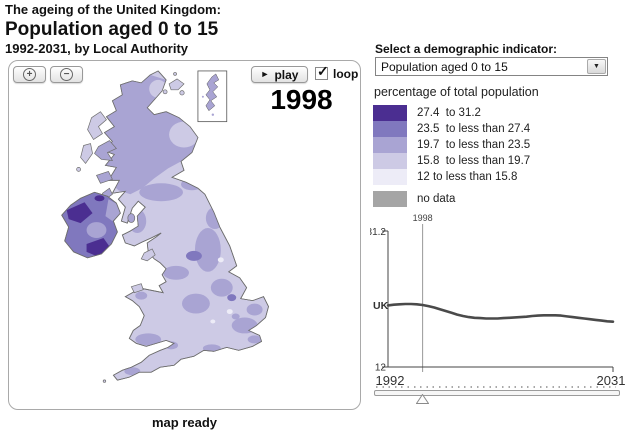 The width and height of the screenshot is (627, 433). I want to click on header-line-1: The ageing of the United Kingdom:, so click(113, 9).